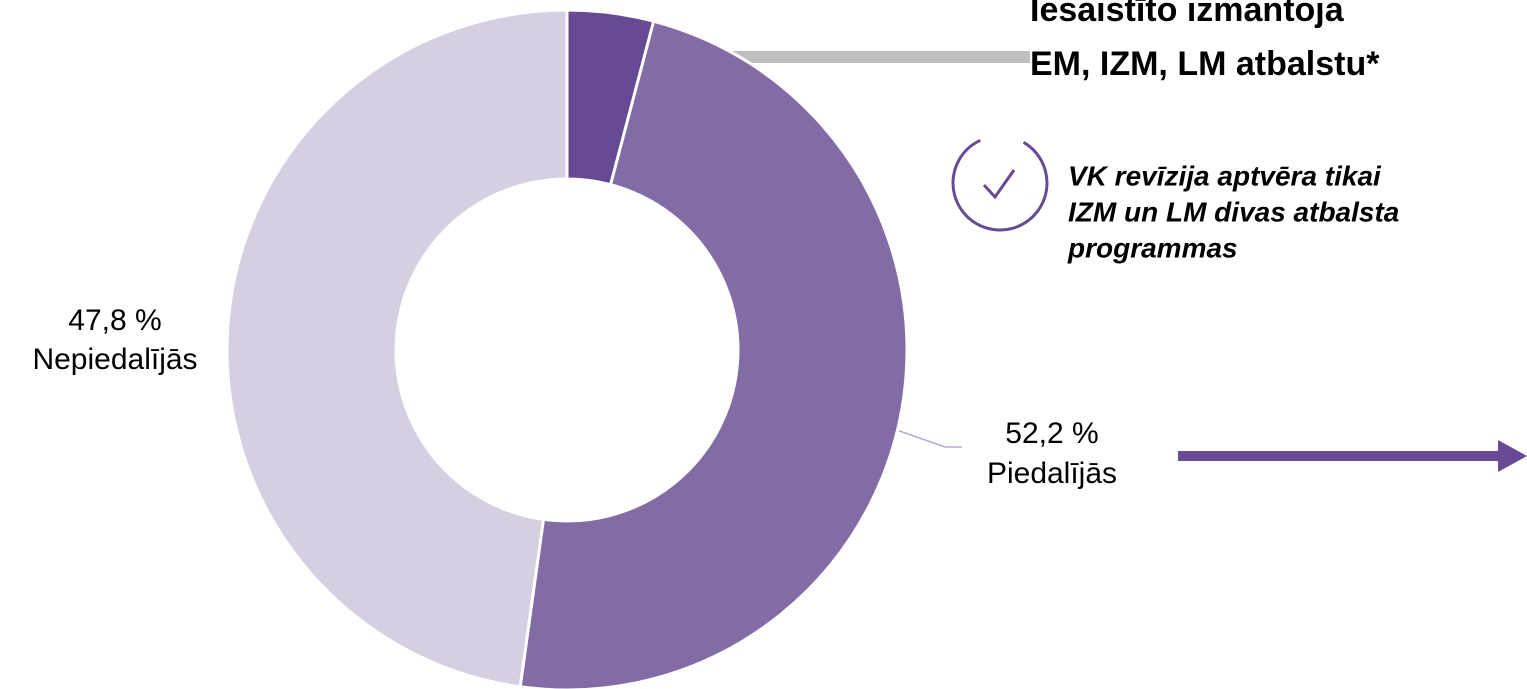 Image resolution: width=1527 pixels, height=689 pixels. I want to click on category-label: Piedalījās, so click(1052, 473).